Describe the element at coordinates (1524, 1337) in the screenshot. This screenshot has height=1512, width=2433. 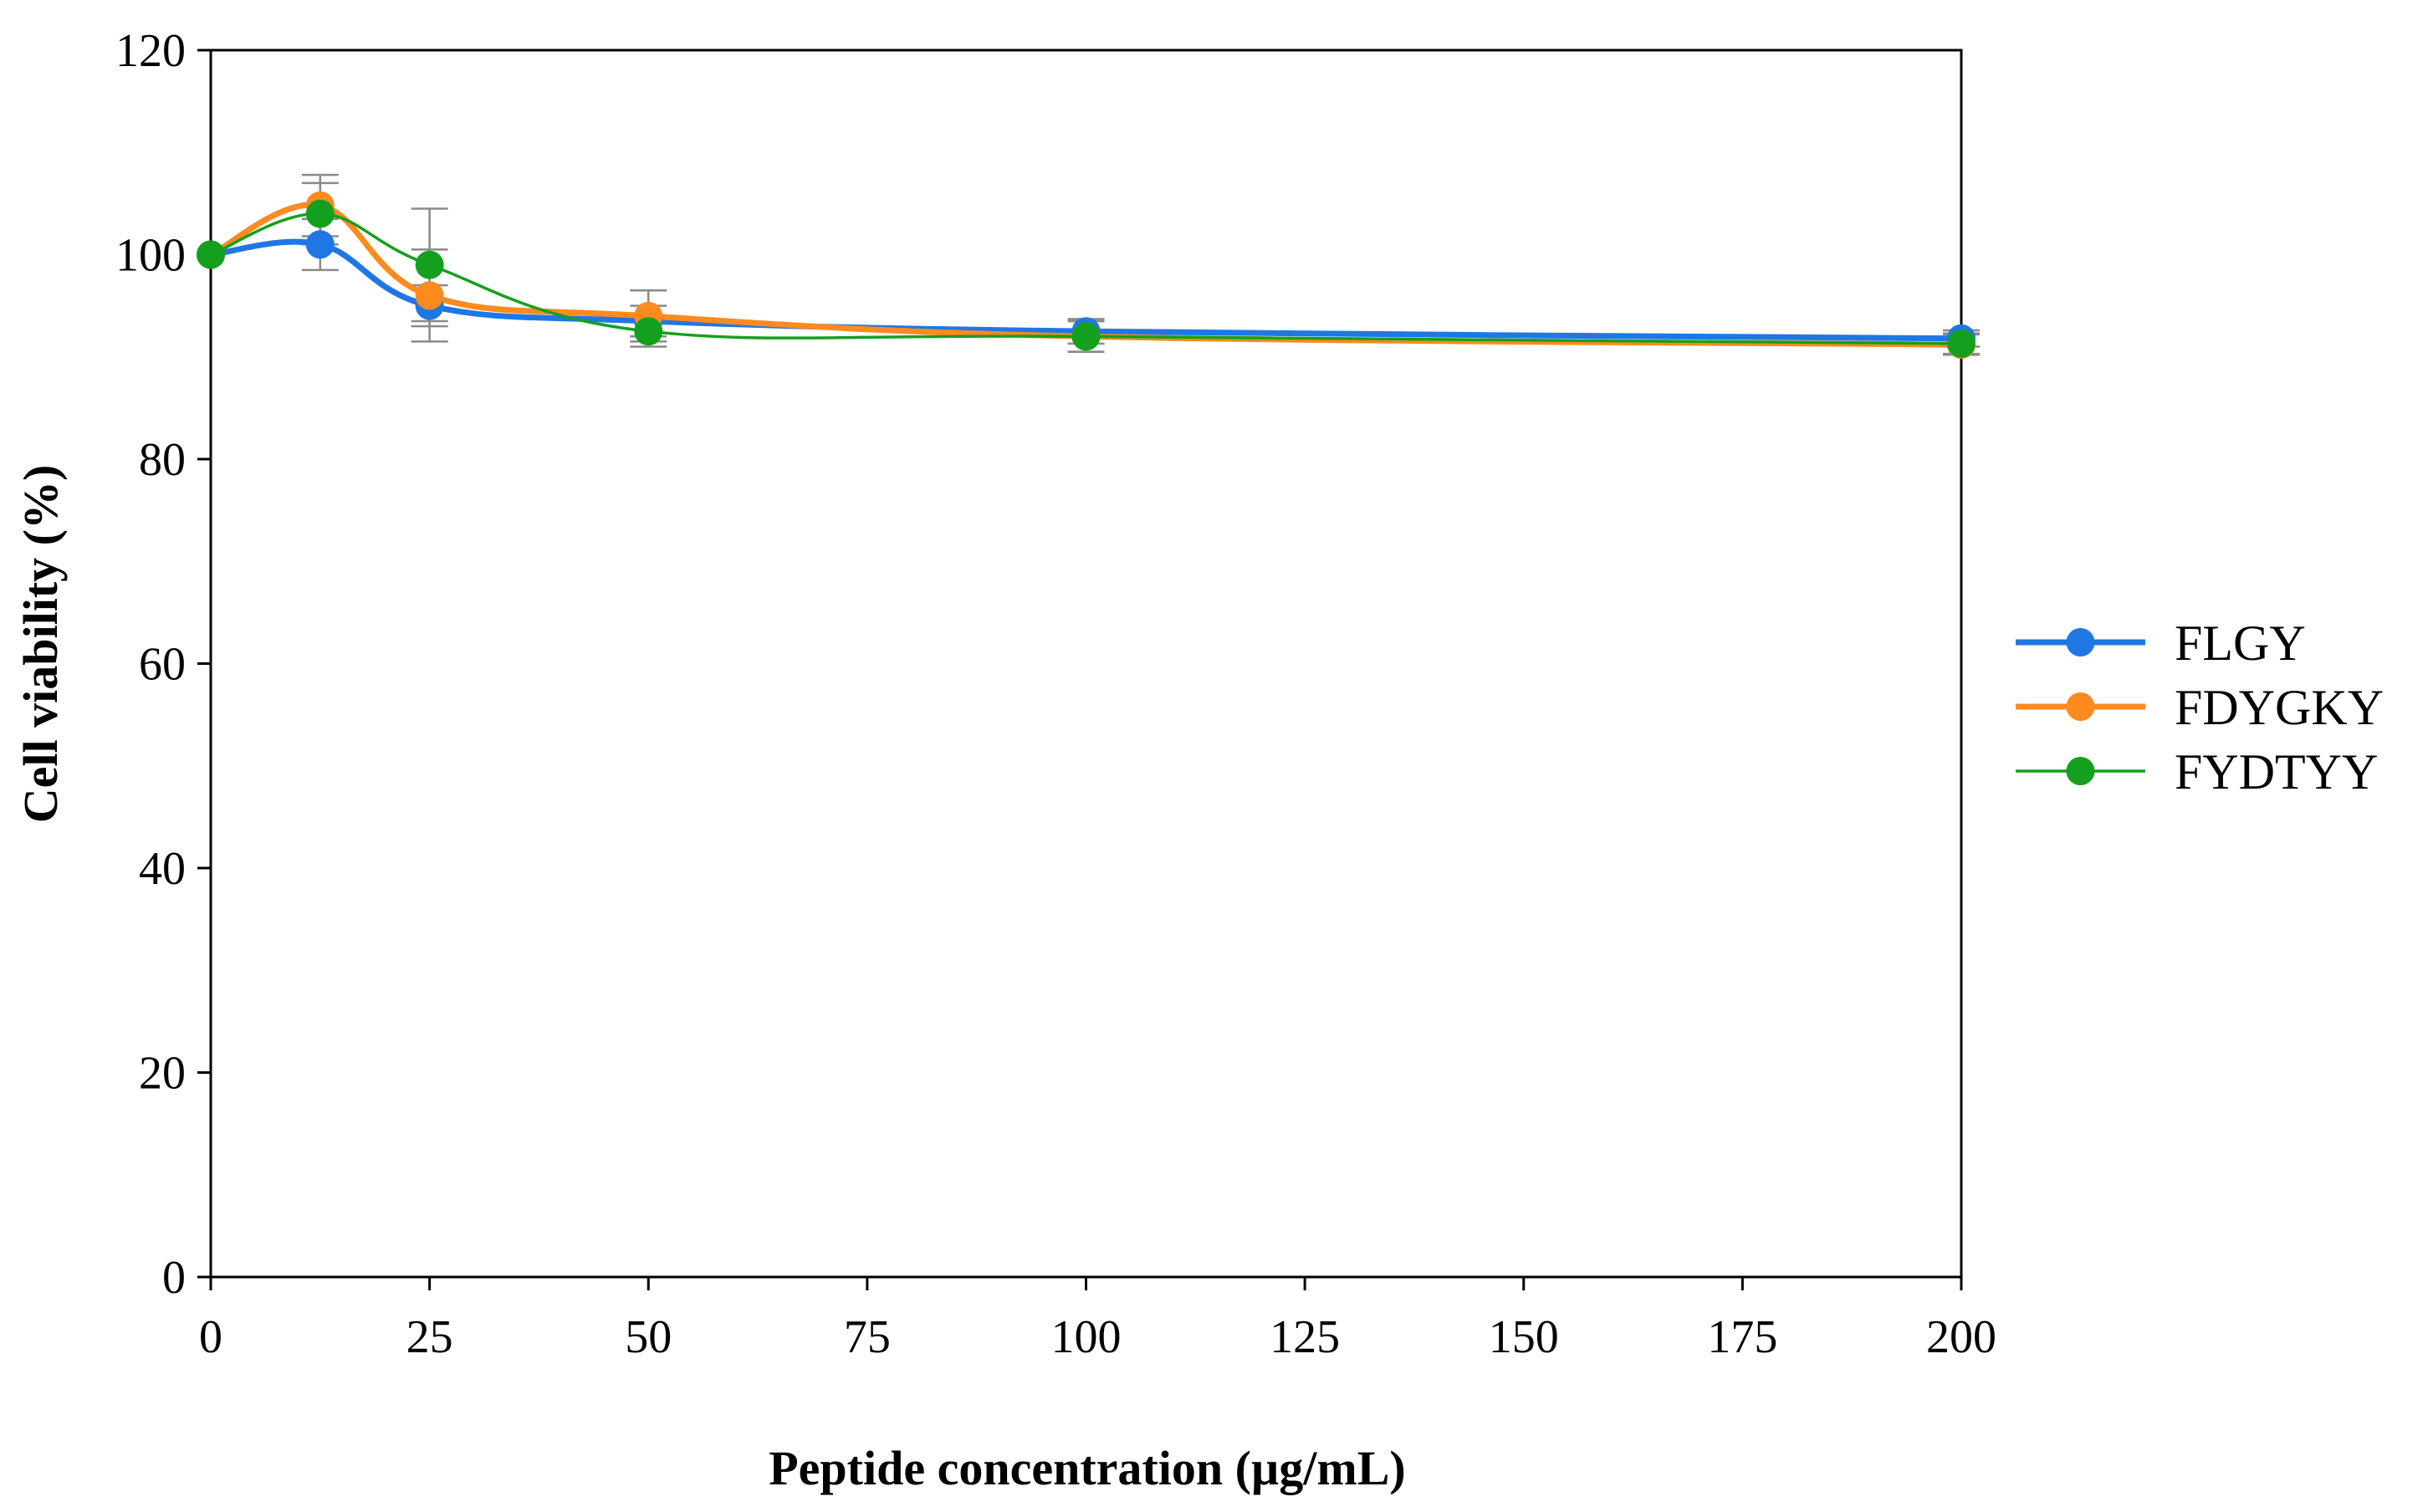
I see `x-tick-label-150: 150` at that location.